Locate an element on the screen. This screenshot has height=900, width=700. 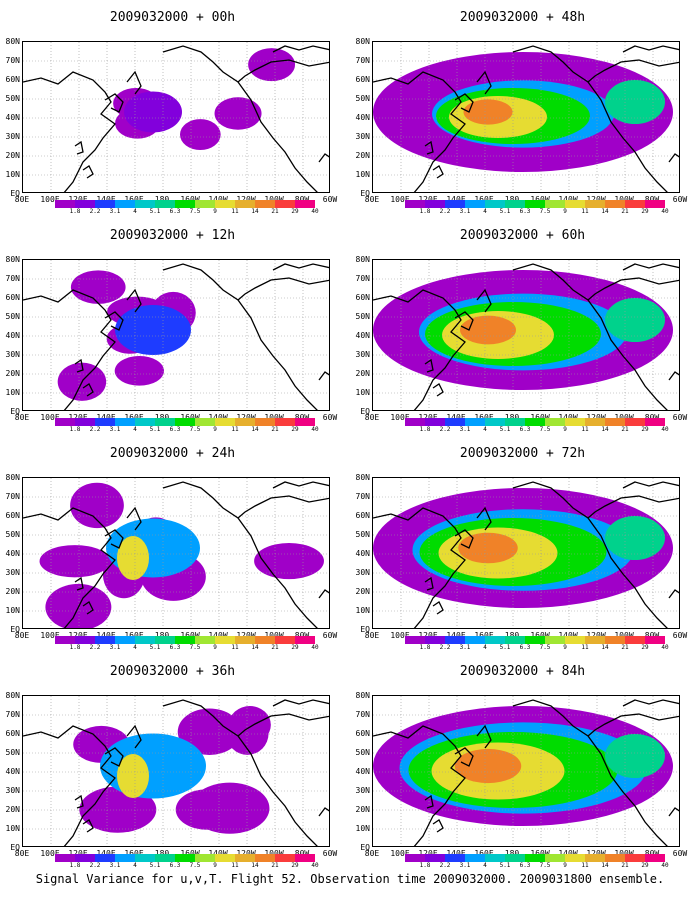
colorbar-label: 2.2 is located at coordinates (445, 429).